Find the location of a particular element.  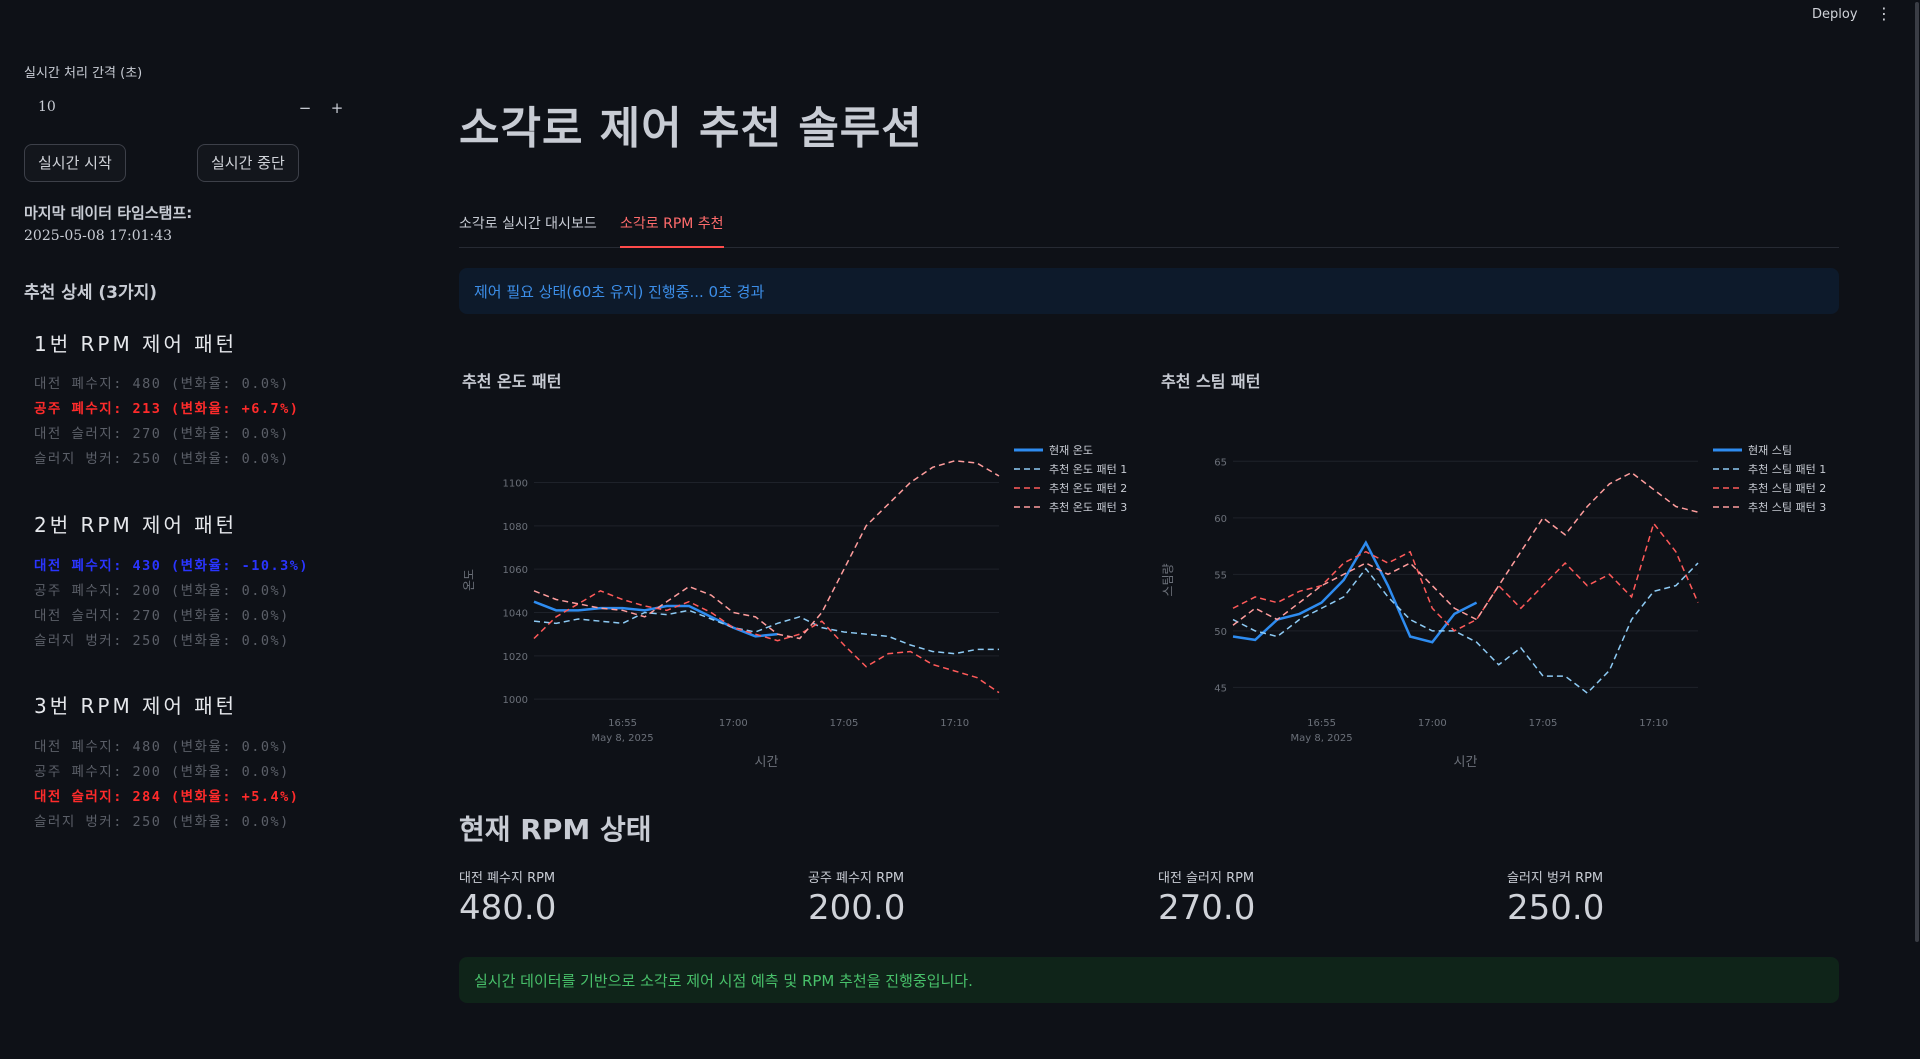

interval-input-value: 10 is located at coordinates (47, 107).